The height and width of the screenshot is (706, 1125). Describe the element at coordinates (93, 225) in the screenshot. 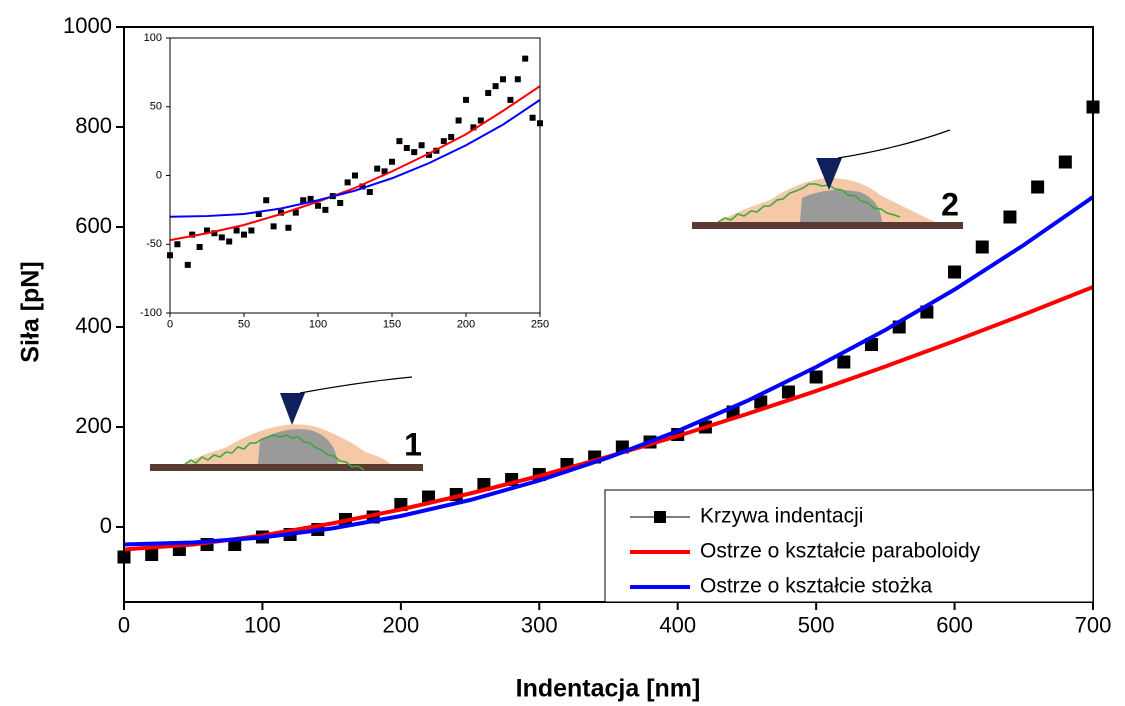

I see `y-tick-label: 600` at that location.